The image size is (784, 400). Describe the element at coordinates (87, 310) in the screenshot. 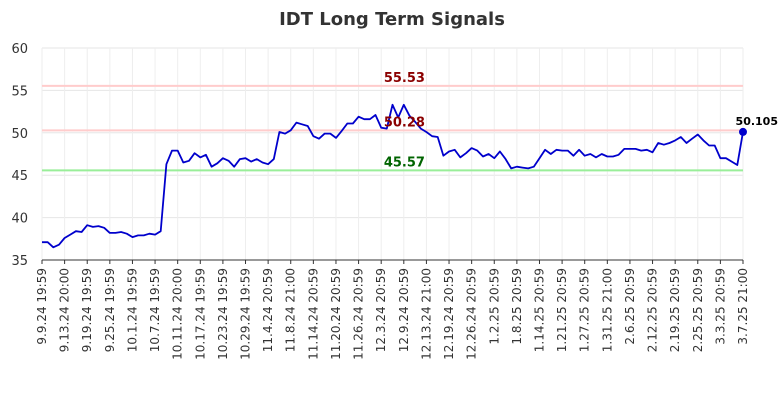

I see `x-tick-label: 9.19.24 19:59` at that location.